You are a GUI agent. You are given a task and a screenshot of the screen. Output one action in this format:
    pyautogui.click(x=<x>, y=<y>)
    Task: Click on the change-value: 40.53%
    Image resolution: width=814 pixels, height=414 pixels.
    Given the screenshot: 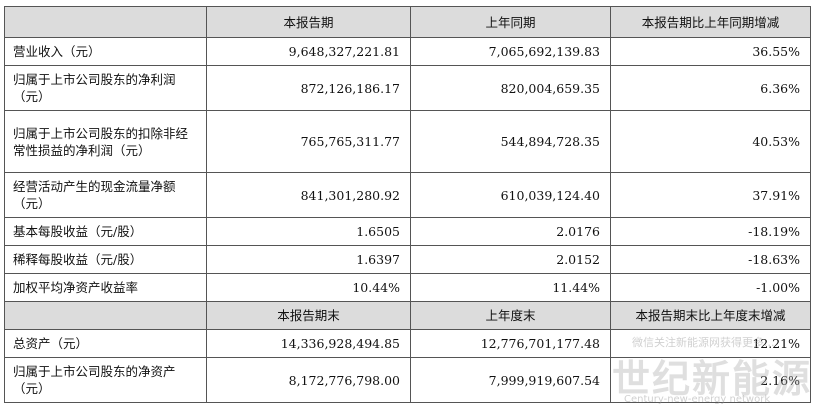 What is the action you would take?
    pyautogui.click(x=710, y=141)
    